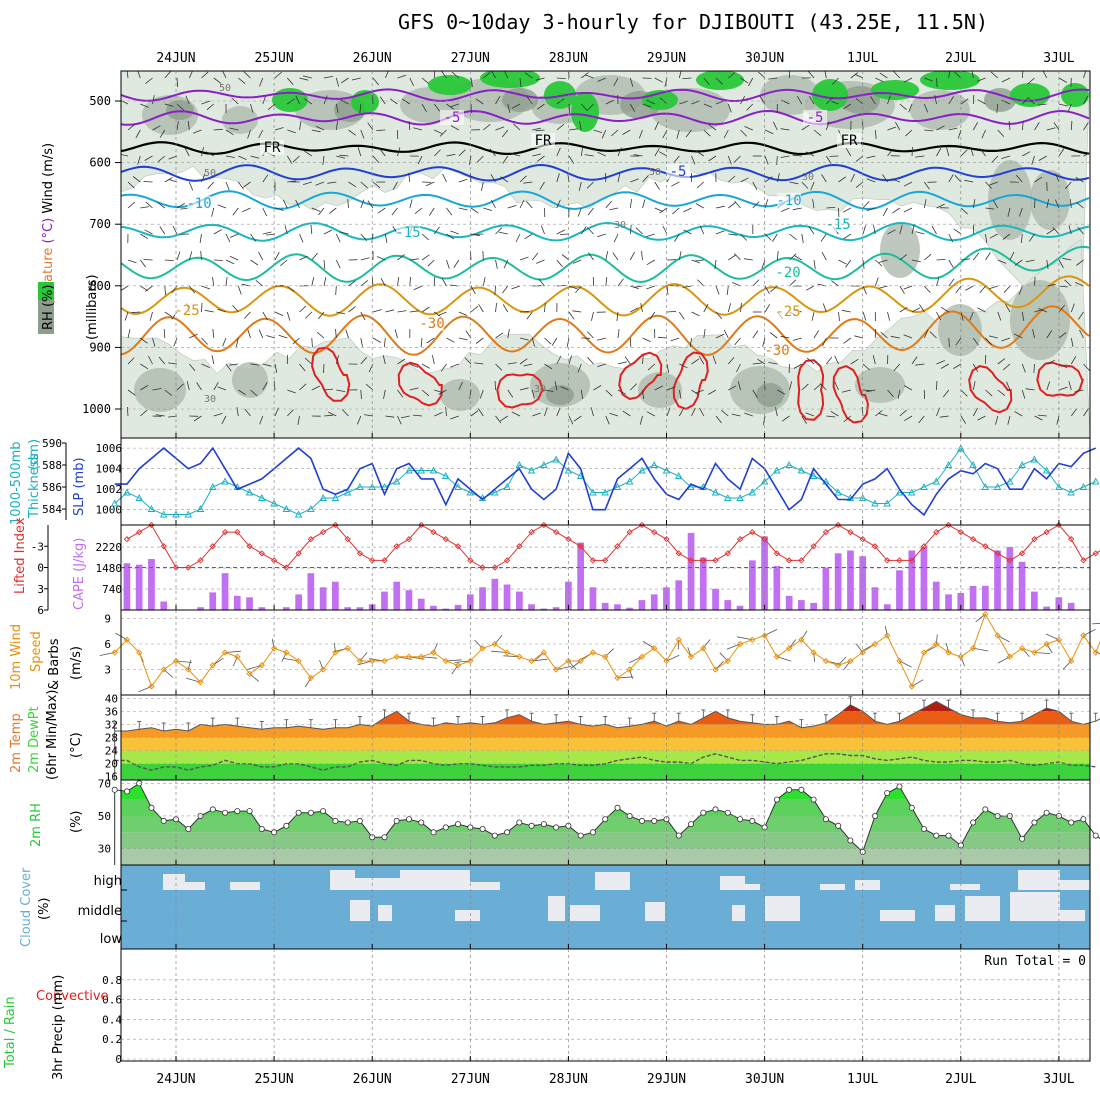  What do you see at coordinates (79, 574) in the screenshot?
I see `cape-axis-label: CAPE (J/kg)` at bounding box center [79, 574].